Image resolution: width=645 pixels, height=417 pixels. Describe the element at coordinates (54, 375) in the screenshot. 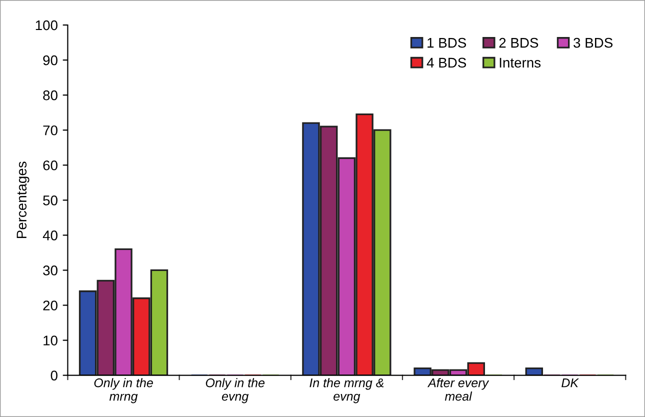

I see `y-tick-label: 0` at that location.